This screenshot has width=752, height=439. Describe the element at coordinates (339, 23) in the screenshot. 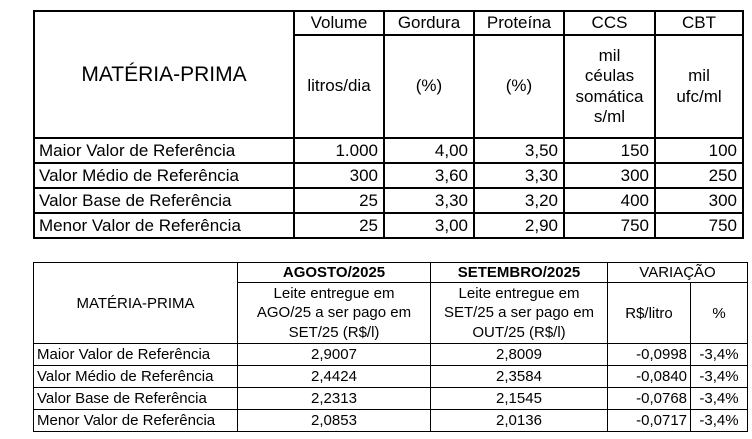

I see `table1-col-header-volume: Volume` at that location.